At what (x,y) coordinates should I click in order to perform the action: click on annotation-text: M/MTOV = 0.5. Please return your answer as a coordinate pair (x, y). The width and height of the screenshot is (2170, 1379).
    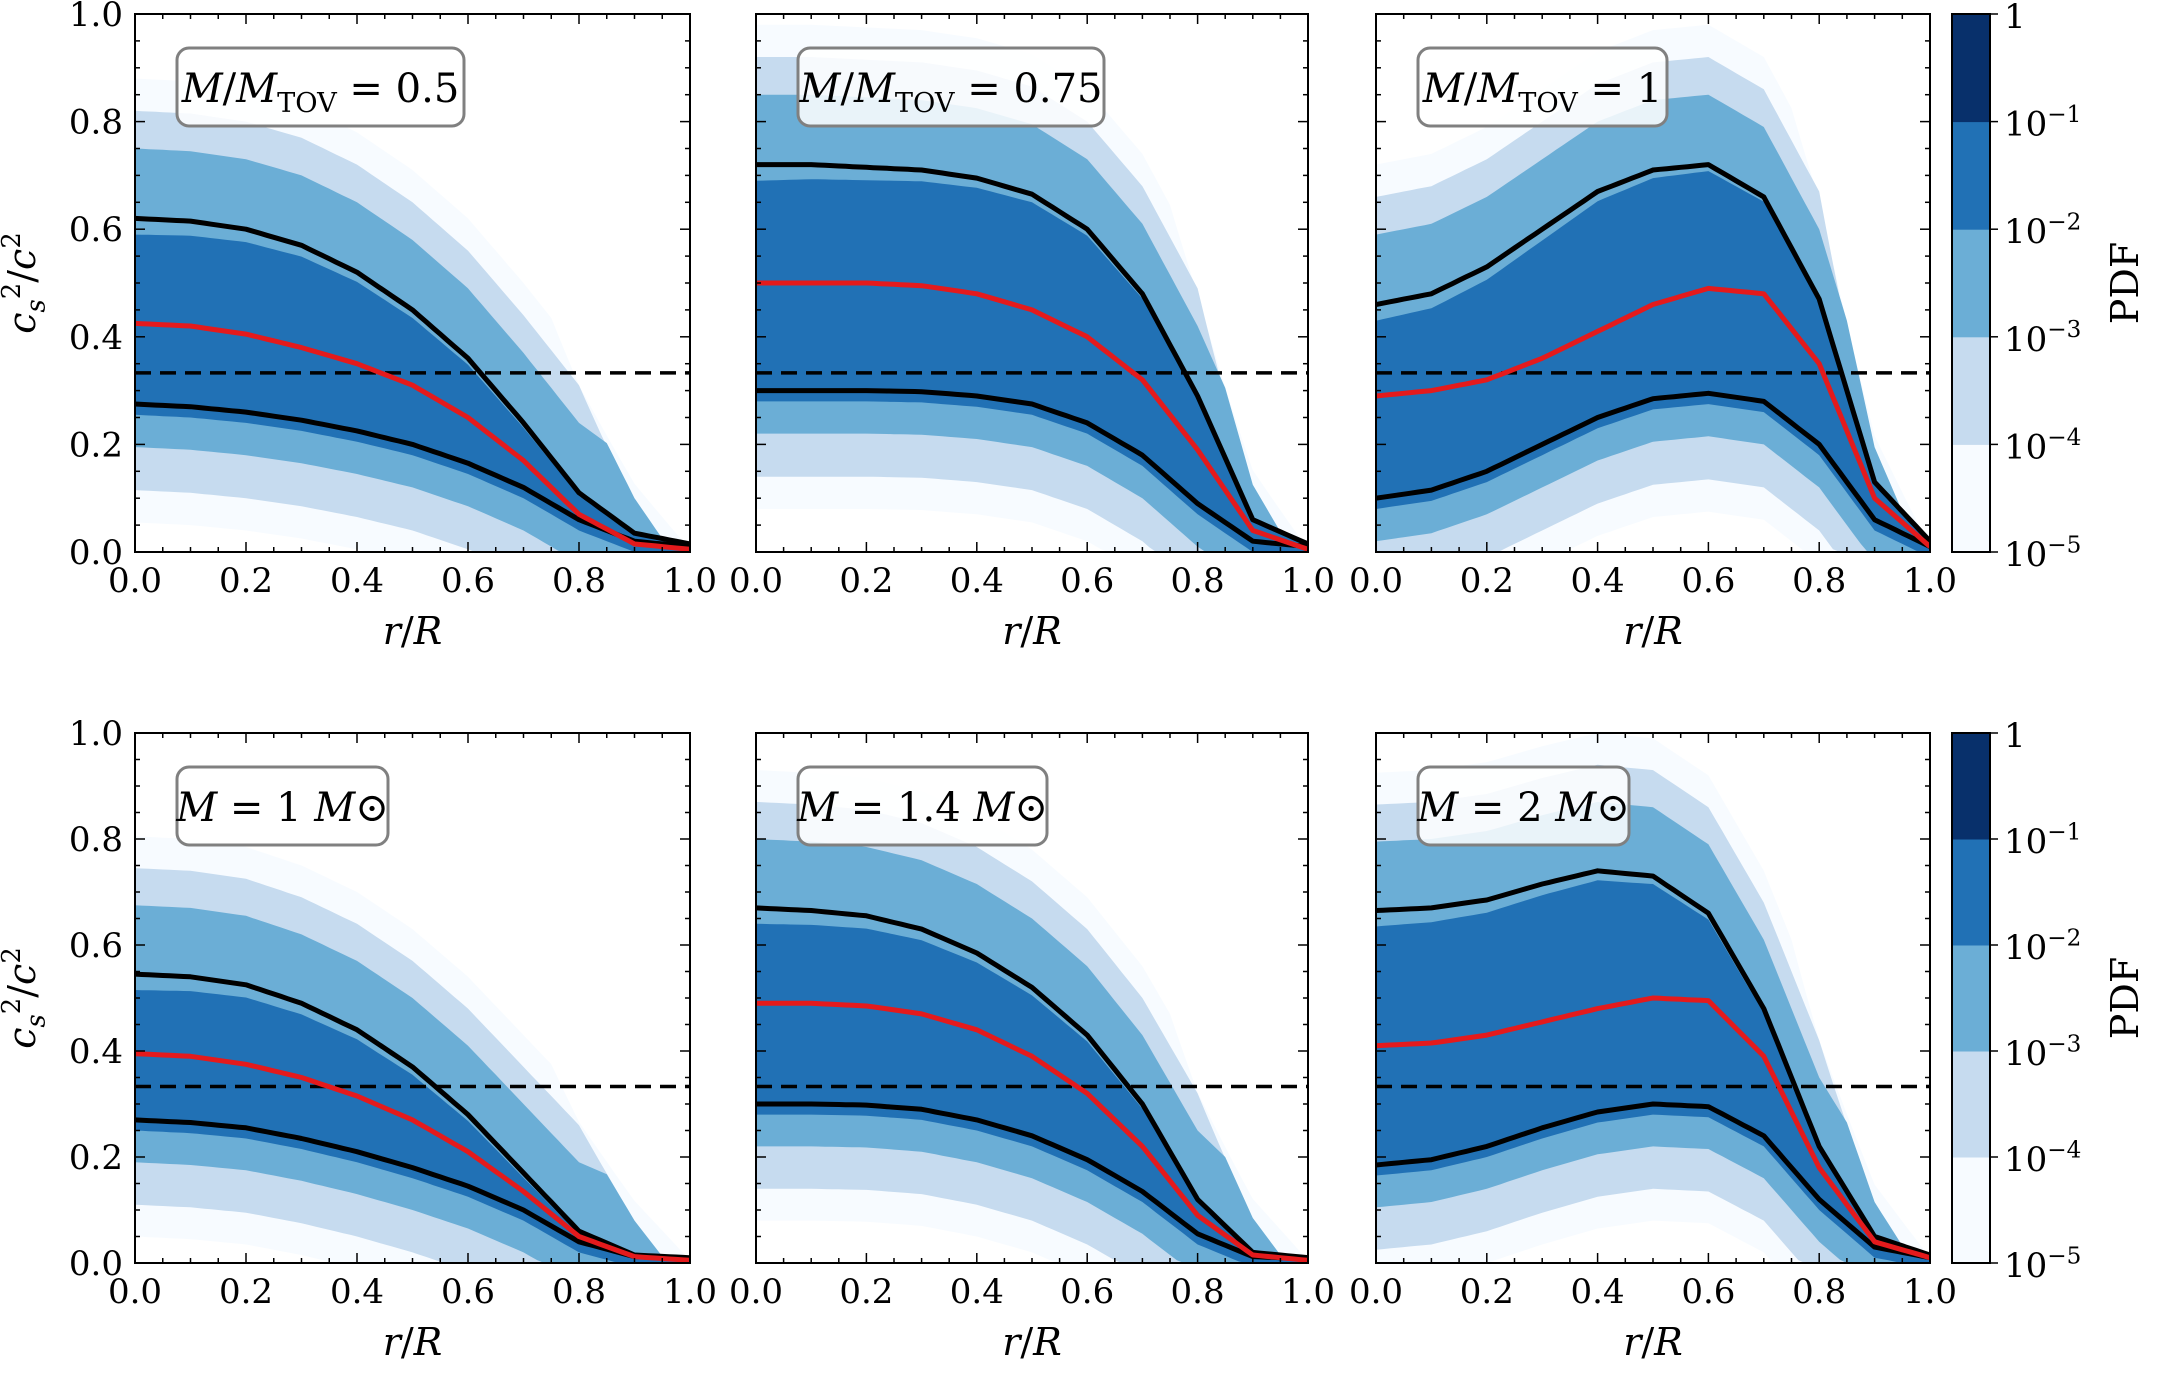
    Looking at the image, I should click on (320, 92).